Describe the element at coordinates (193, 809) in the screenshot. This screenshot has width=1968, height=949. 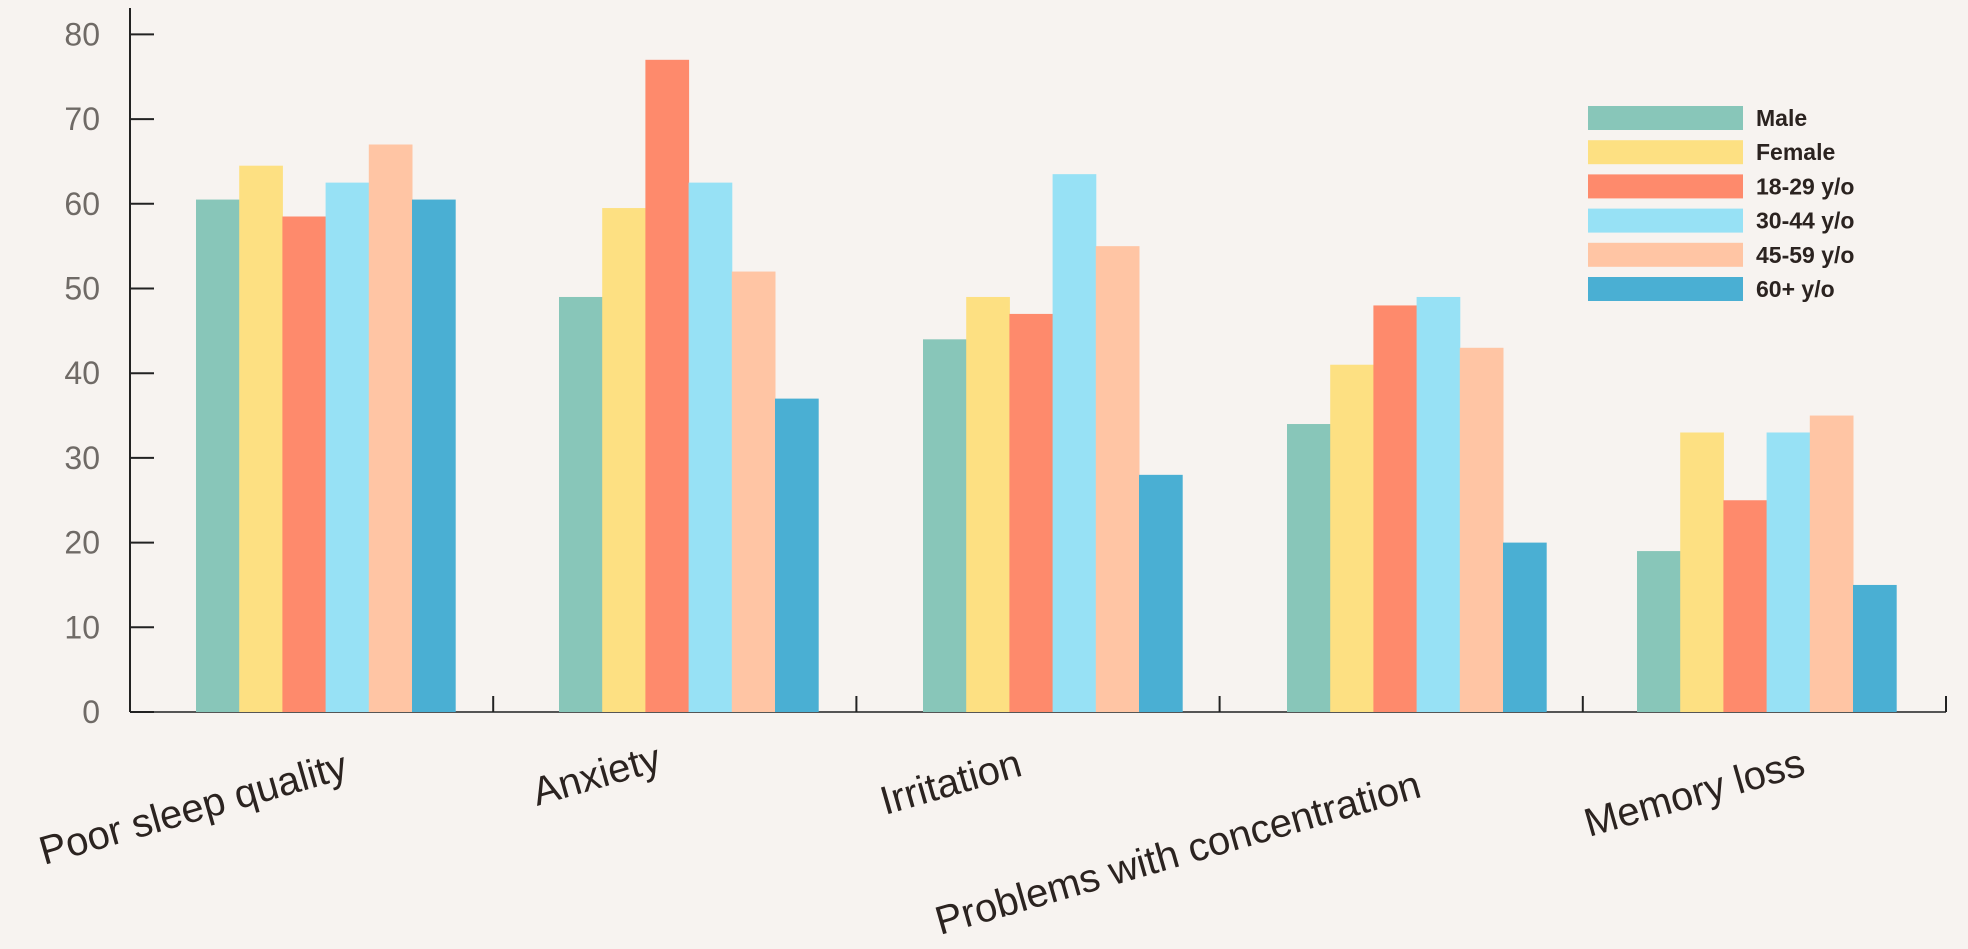
I see `x-tick-label: Poor sleep quality` at that location.